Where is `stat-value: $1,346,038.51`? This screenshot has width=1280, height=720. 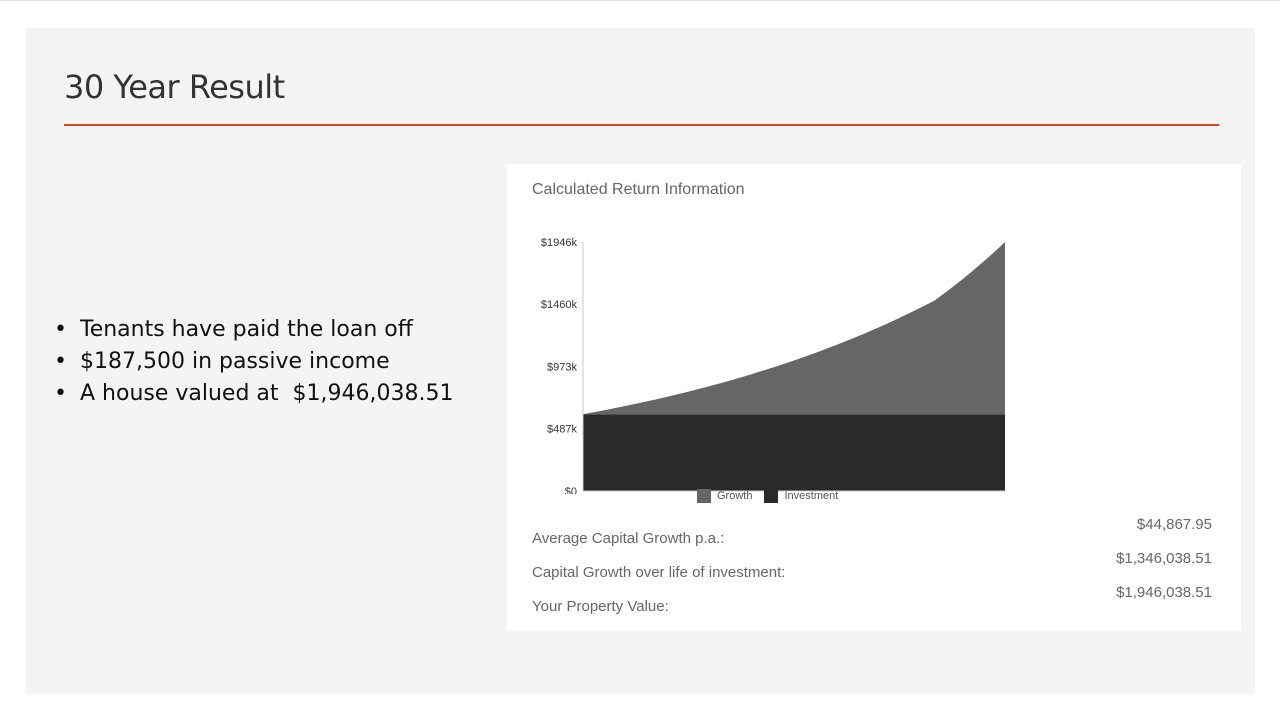 stat-value: $1,346,038.51 is located at coordinates (1164, 558).